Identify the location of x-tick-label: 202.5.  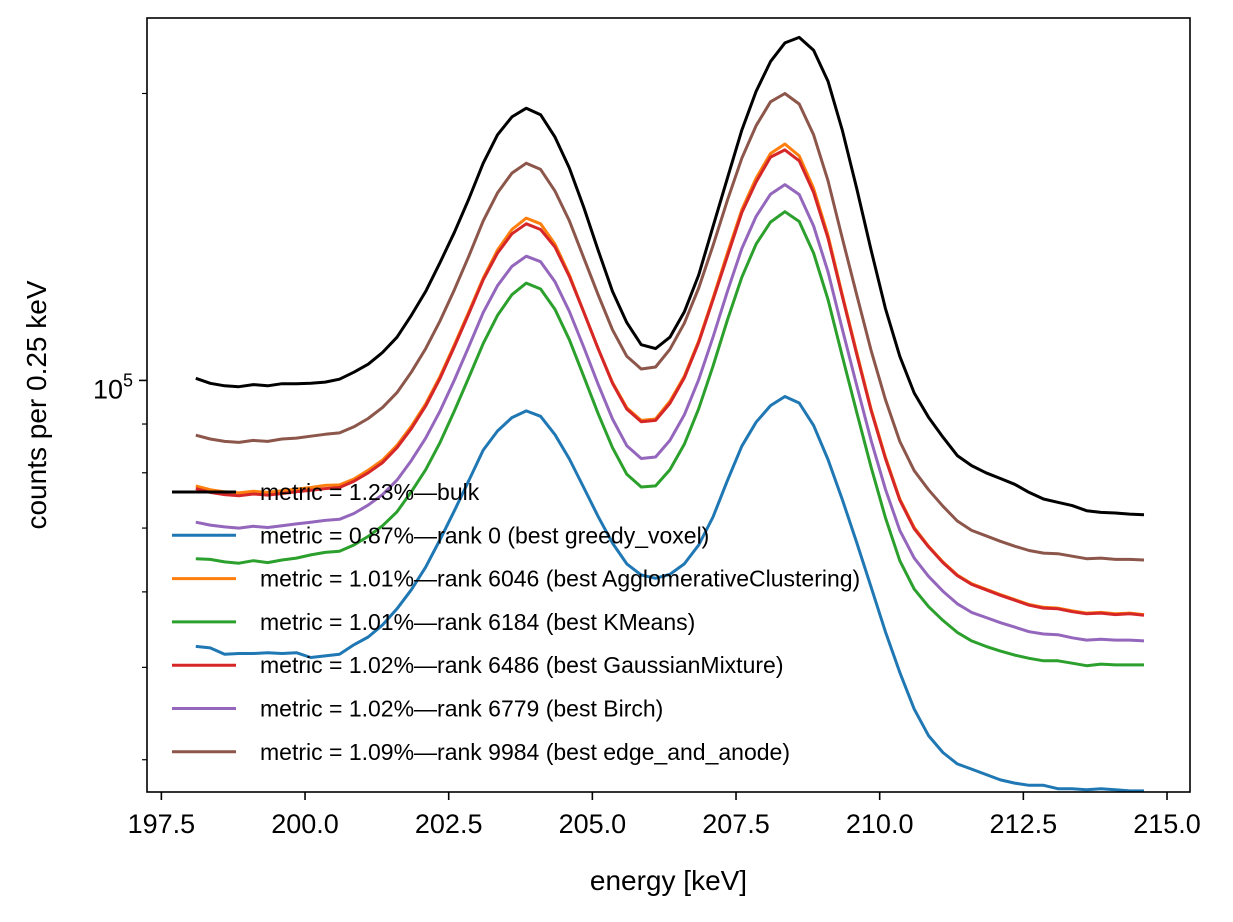
(449, 824).